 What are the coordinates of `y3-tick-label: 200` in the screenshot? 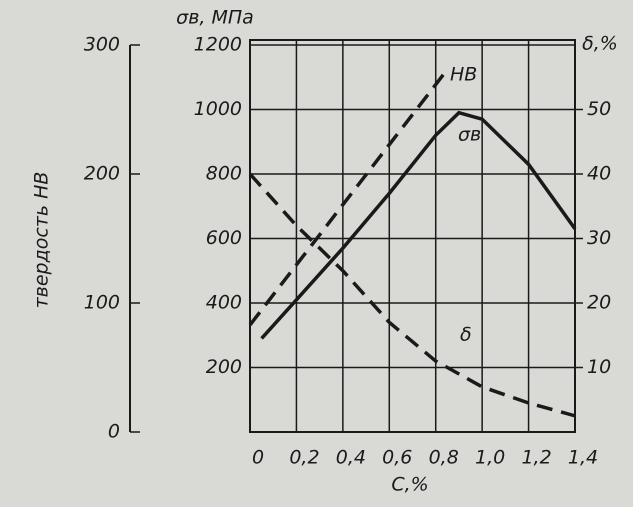 It's located at (102, 174).